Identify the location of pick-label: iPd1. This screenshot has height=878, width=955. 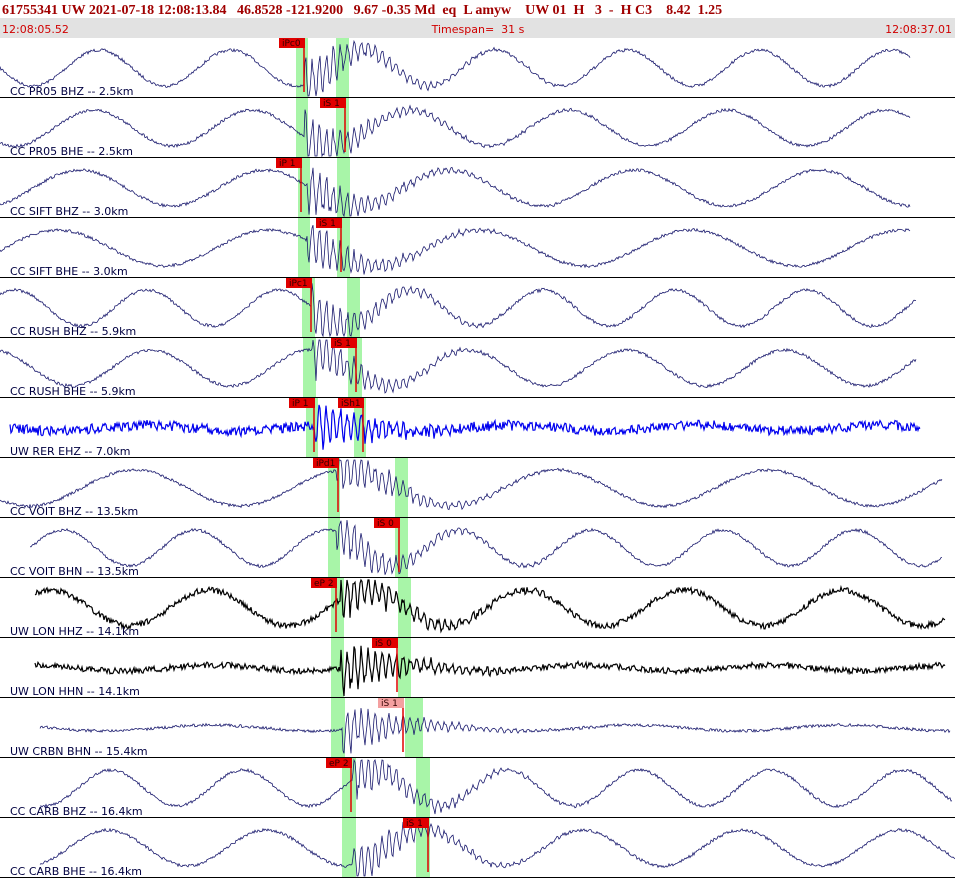
(325, 464).